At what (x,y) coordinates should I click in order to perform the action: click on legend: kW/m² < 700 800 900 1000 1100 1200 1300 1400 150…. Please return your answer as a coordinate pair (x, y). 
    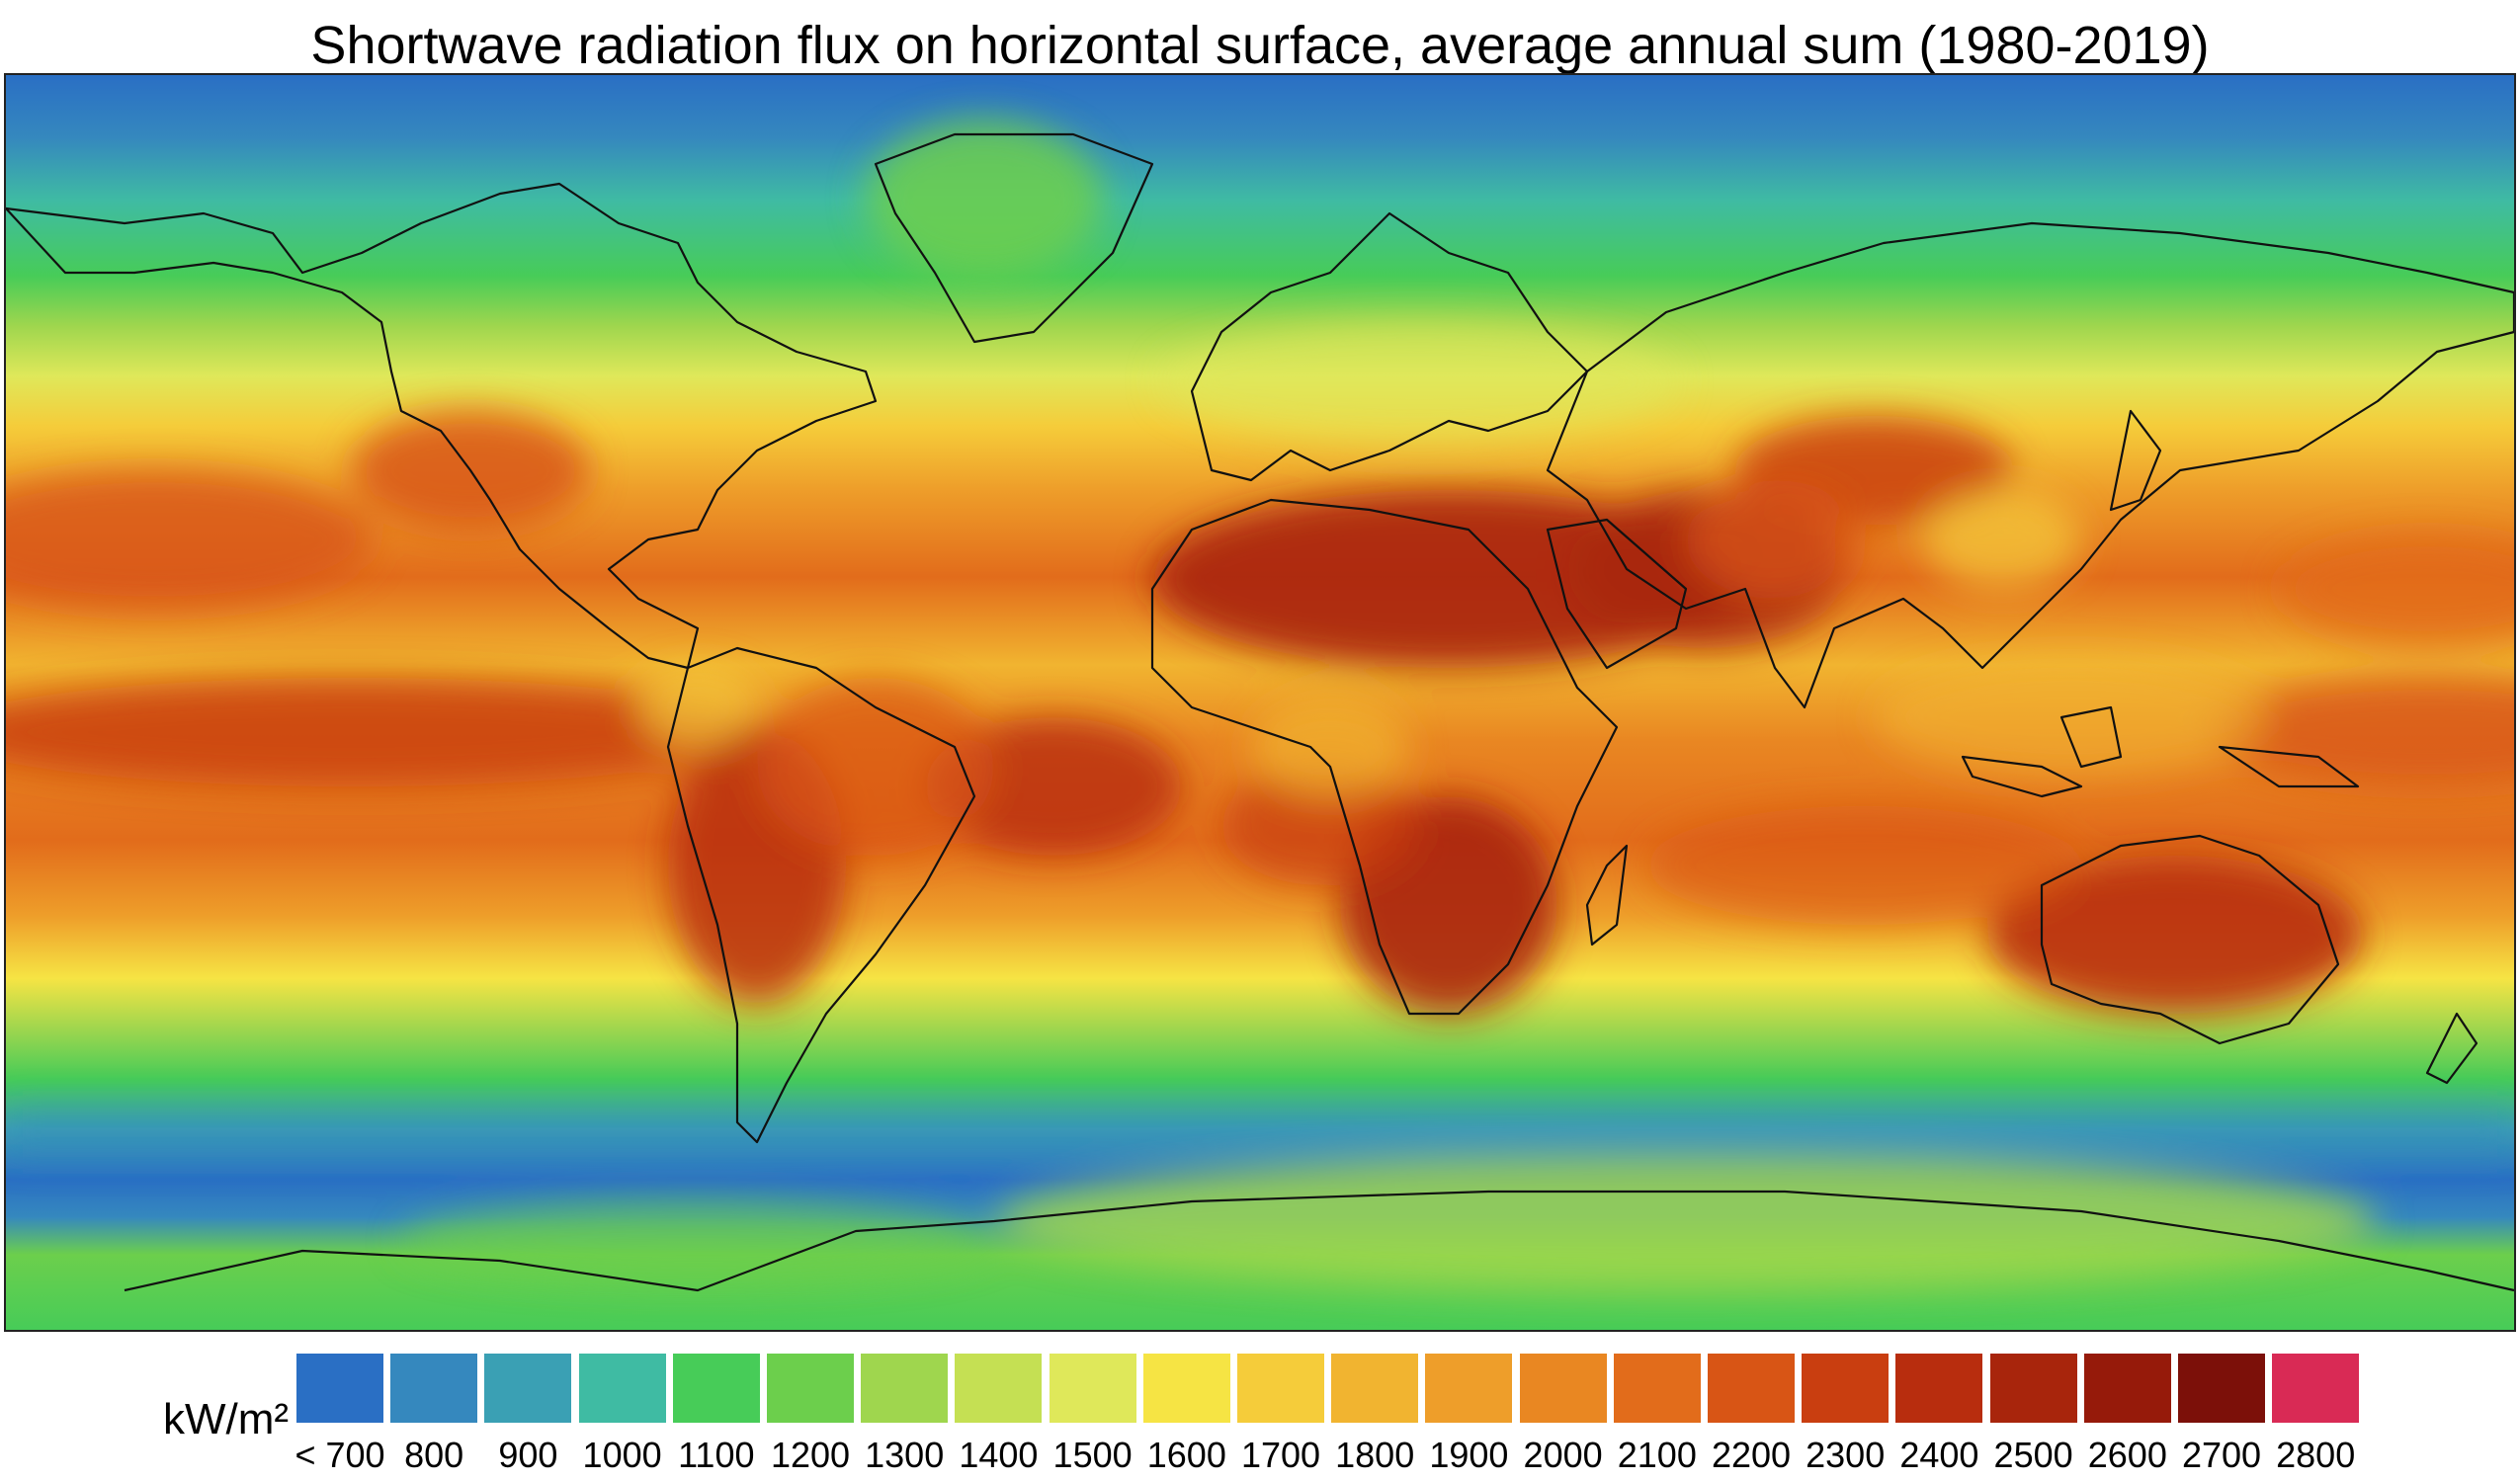
    Looking at the image, I should click on (1260, 1413).